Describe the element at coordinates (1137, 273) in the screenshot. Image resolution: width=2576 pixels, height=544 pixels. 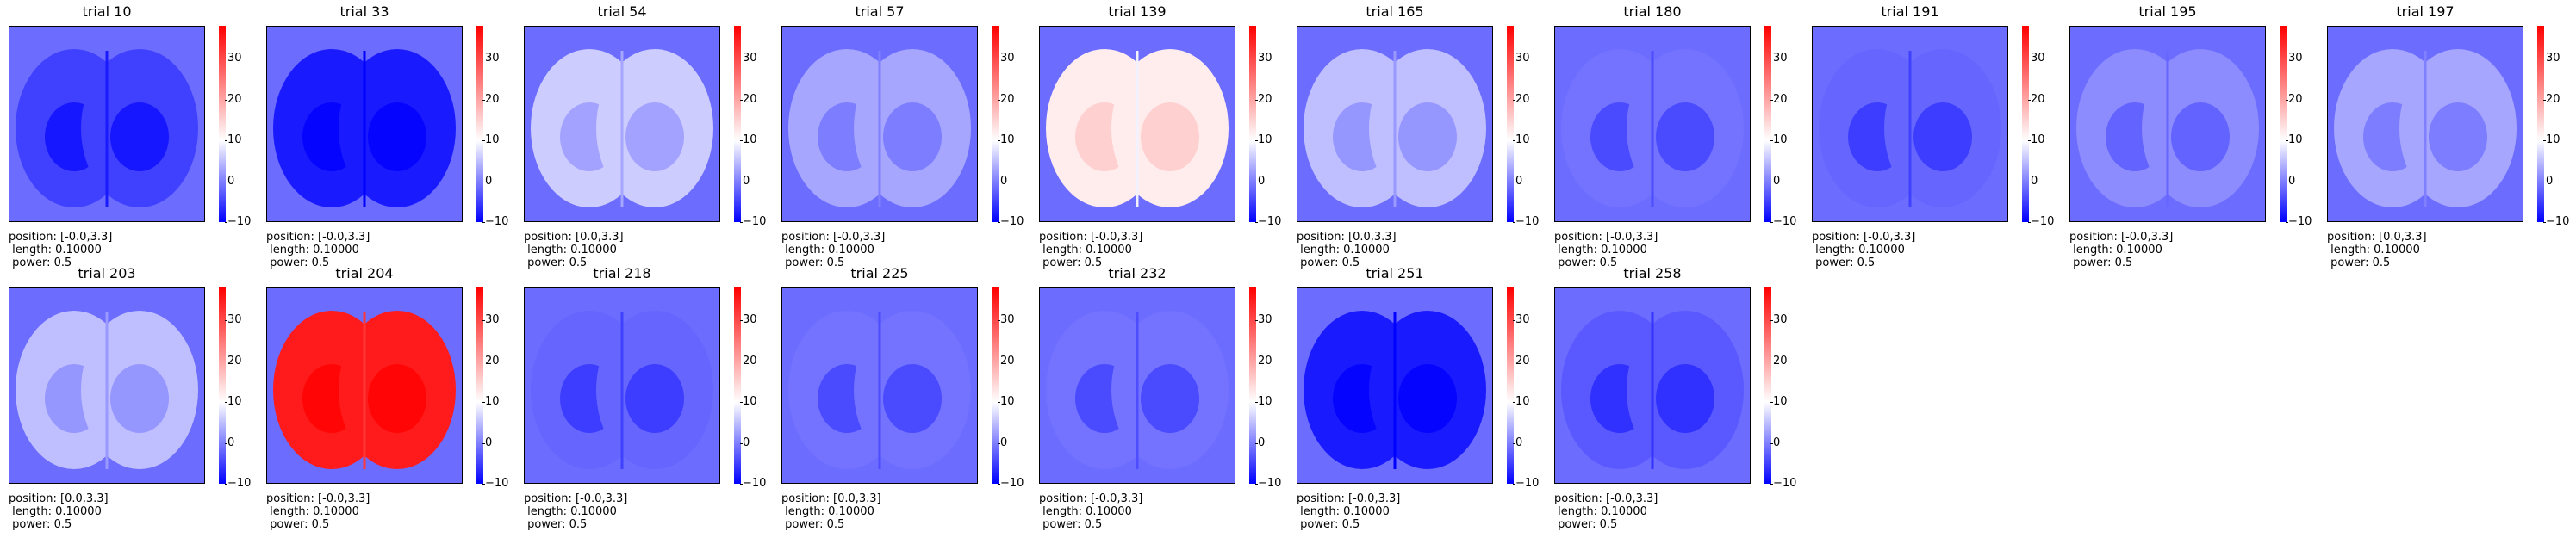
I see `panel-title: trial 232` at that location.